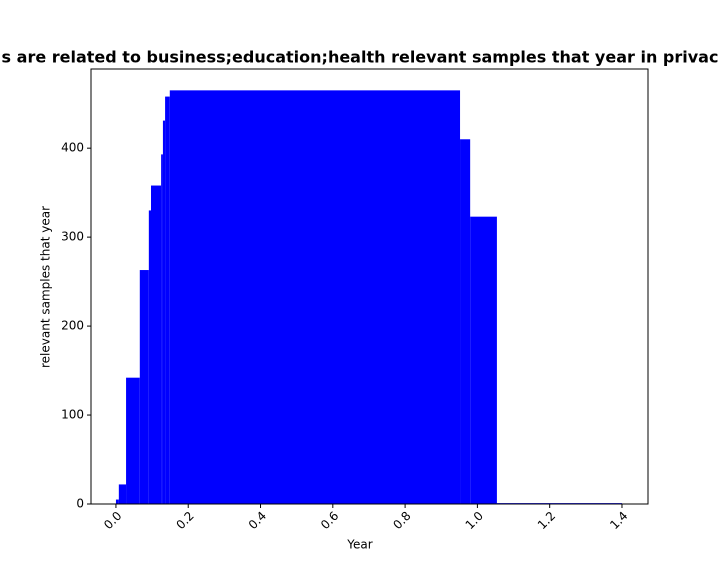 The width and height of the screenshot is (720, 576). Describe the element at coordinates (80, 504) in the screenshot. I see `y-tick-label: 0` at that location.